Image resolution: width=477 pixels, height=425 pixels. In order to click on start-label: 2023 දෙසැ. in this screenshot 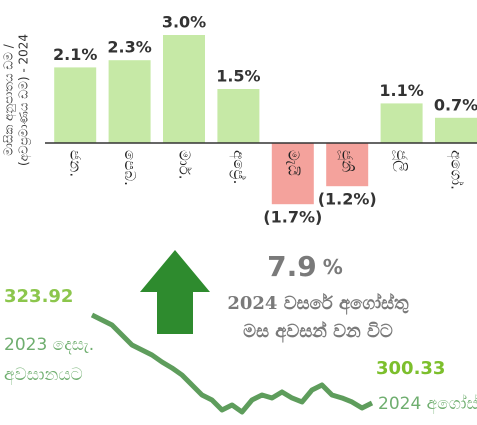, I will do `click(49, 345)`.